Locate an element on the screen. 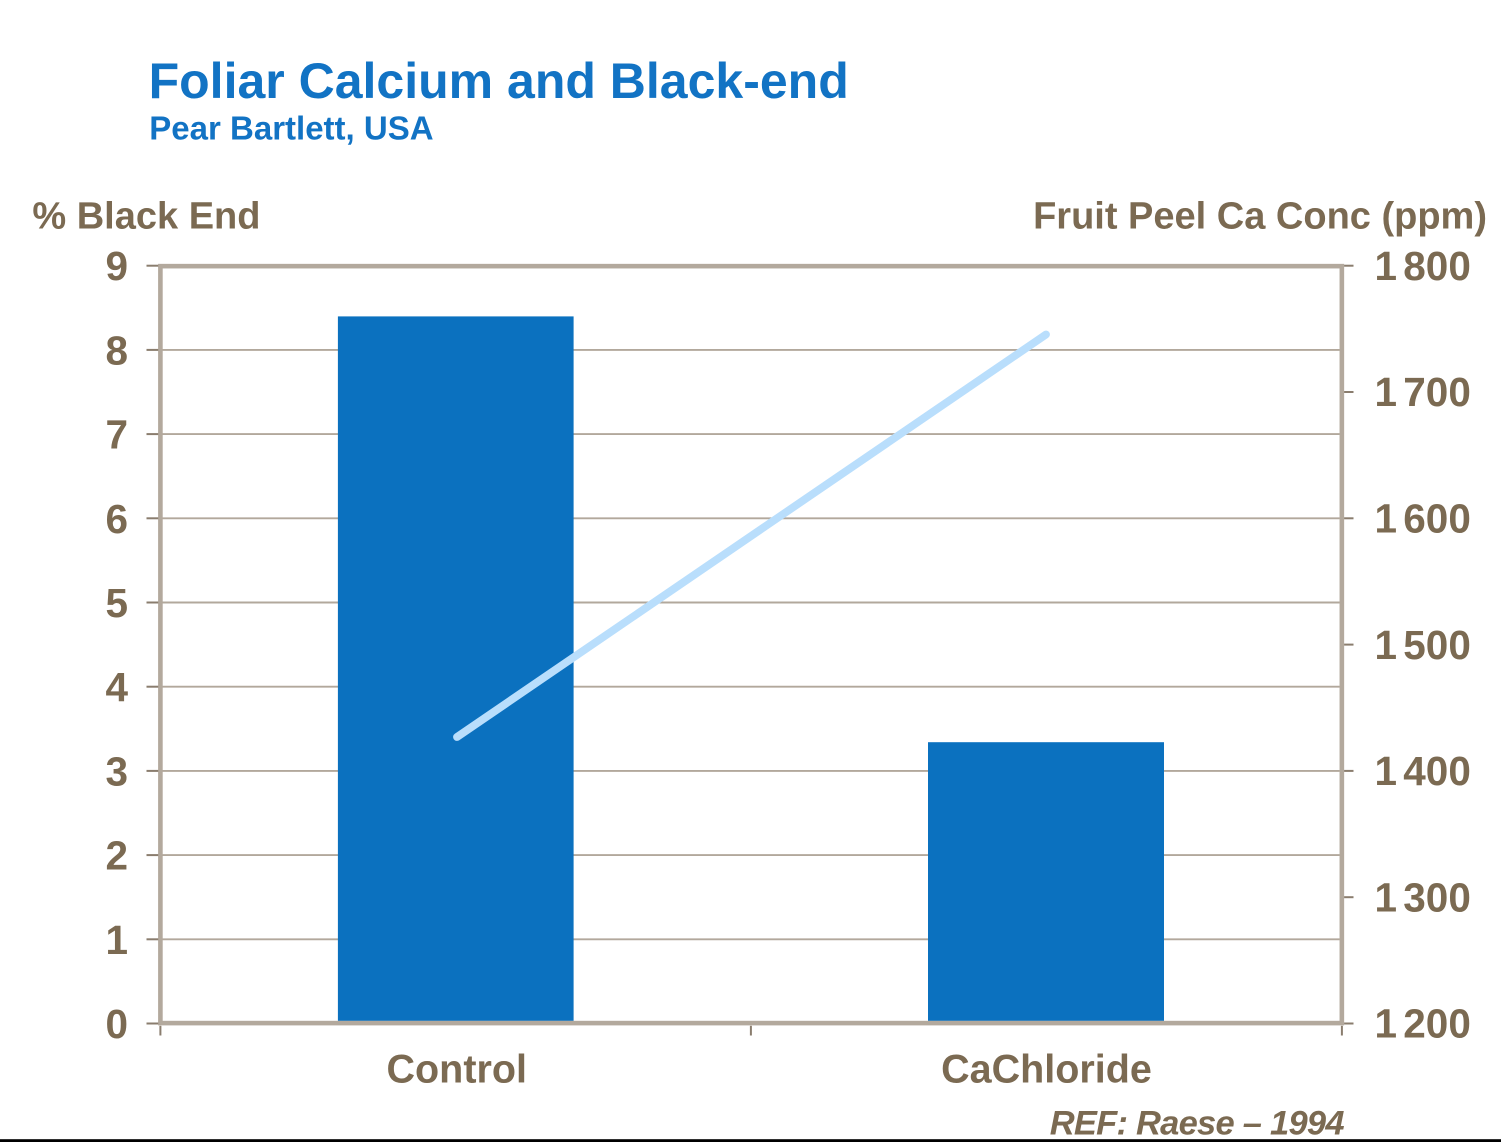 Image resolution: width=1501 pixels, height=1142 pixels. svg-text: 3 is located at coordinates (116, 771).